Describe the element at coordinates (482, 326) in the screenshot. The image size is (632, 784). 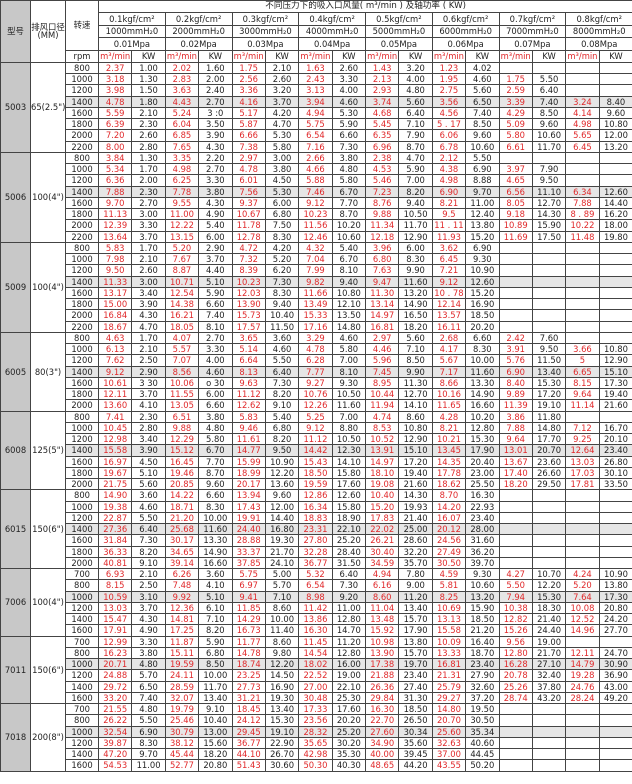
I see `power-cell: 20.20` at that location.